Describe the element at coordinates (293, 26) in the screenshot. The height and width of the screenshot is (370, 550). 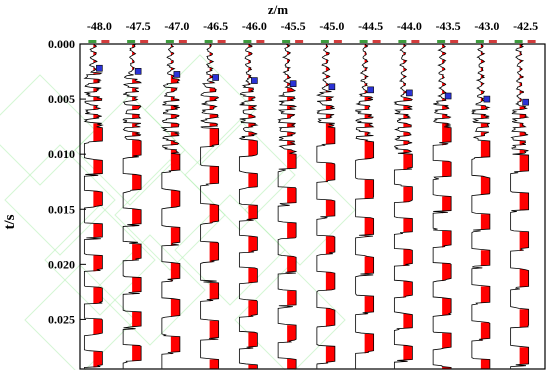
I see `column-label: -45.5` at that location.